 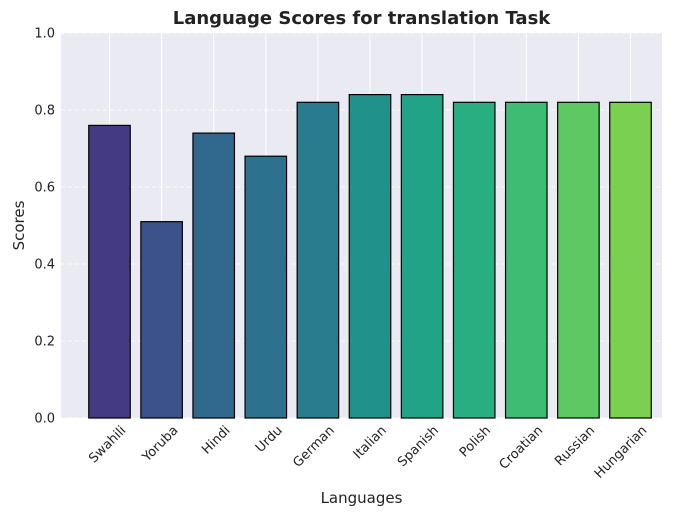 I want to click on bar-italian, so click(x=370, y=256).